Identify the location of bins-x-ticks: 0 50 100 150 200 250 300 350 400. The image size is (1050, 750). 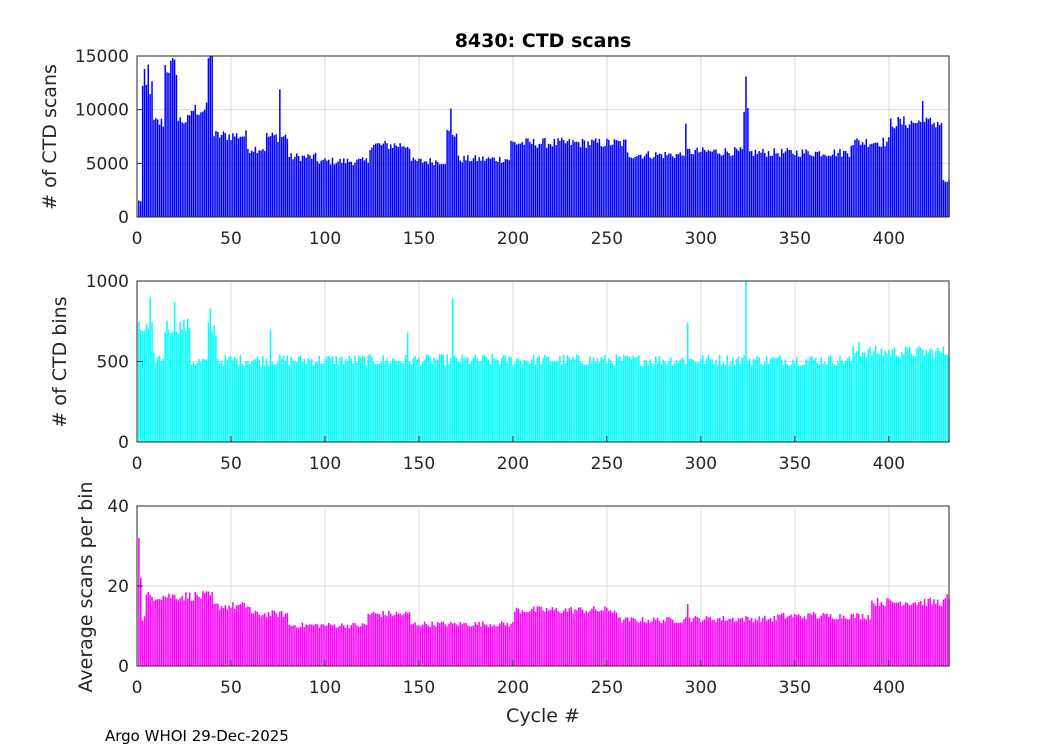
(518, 455).